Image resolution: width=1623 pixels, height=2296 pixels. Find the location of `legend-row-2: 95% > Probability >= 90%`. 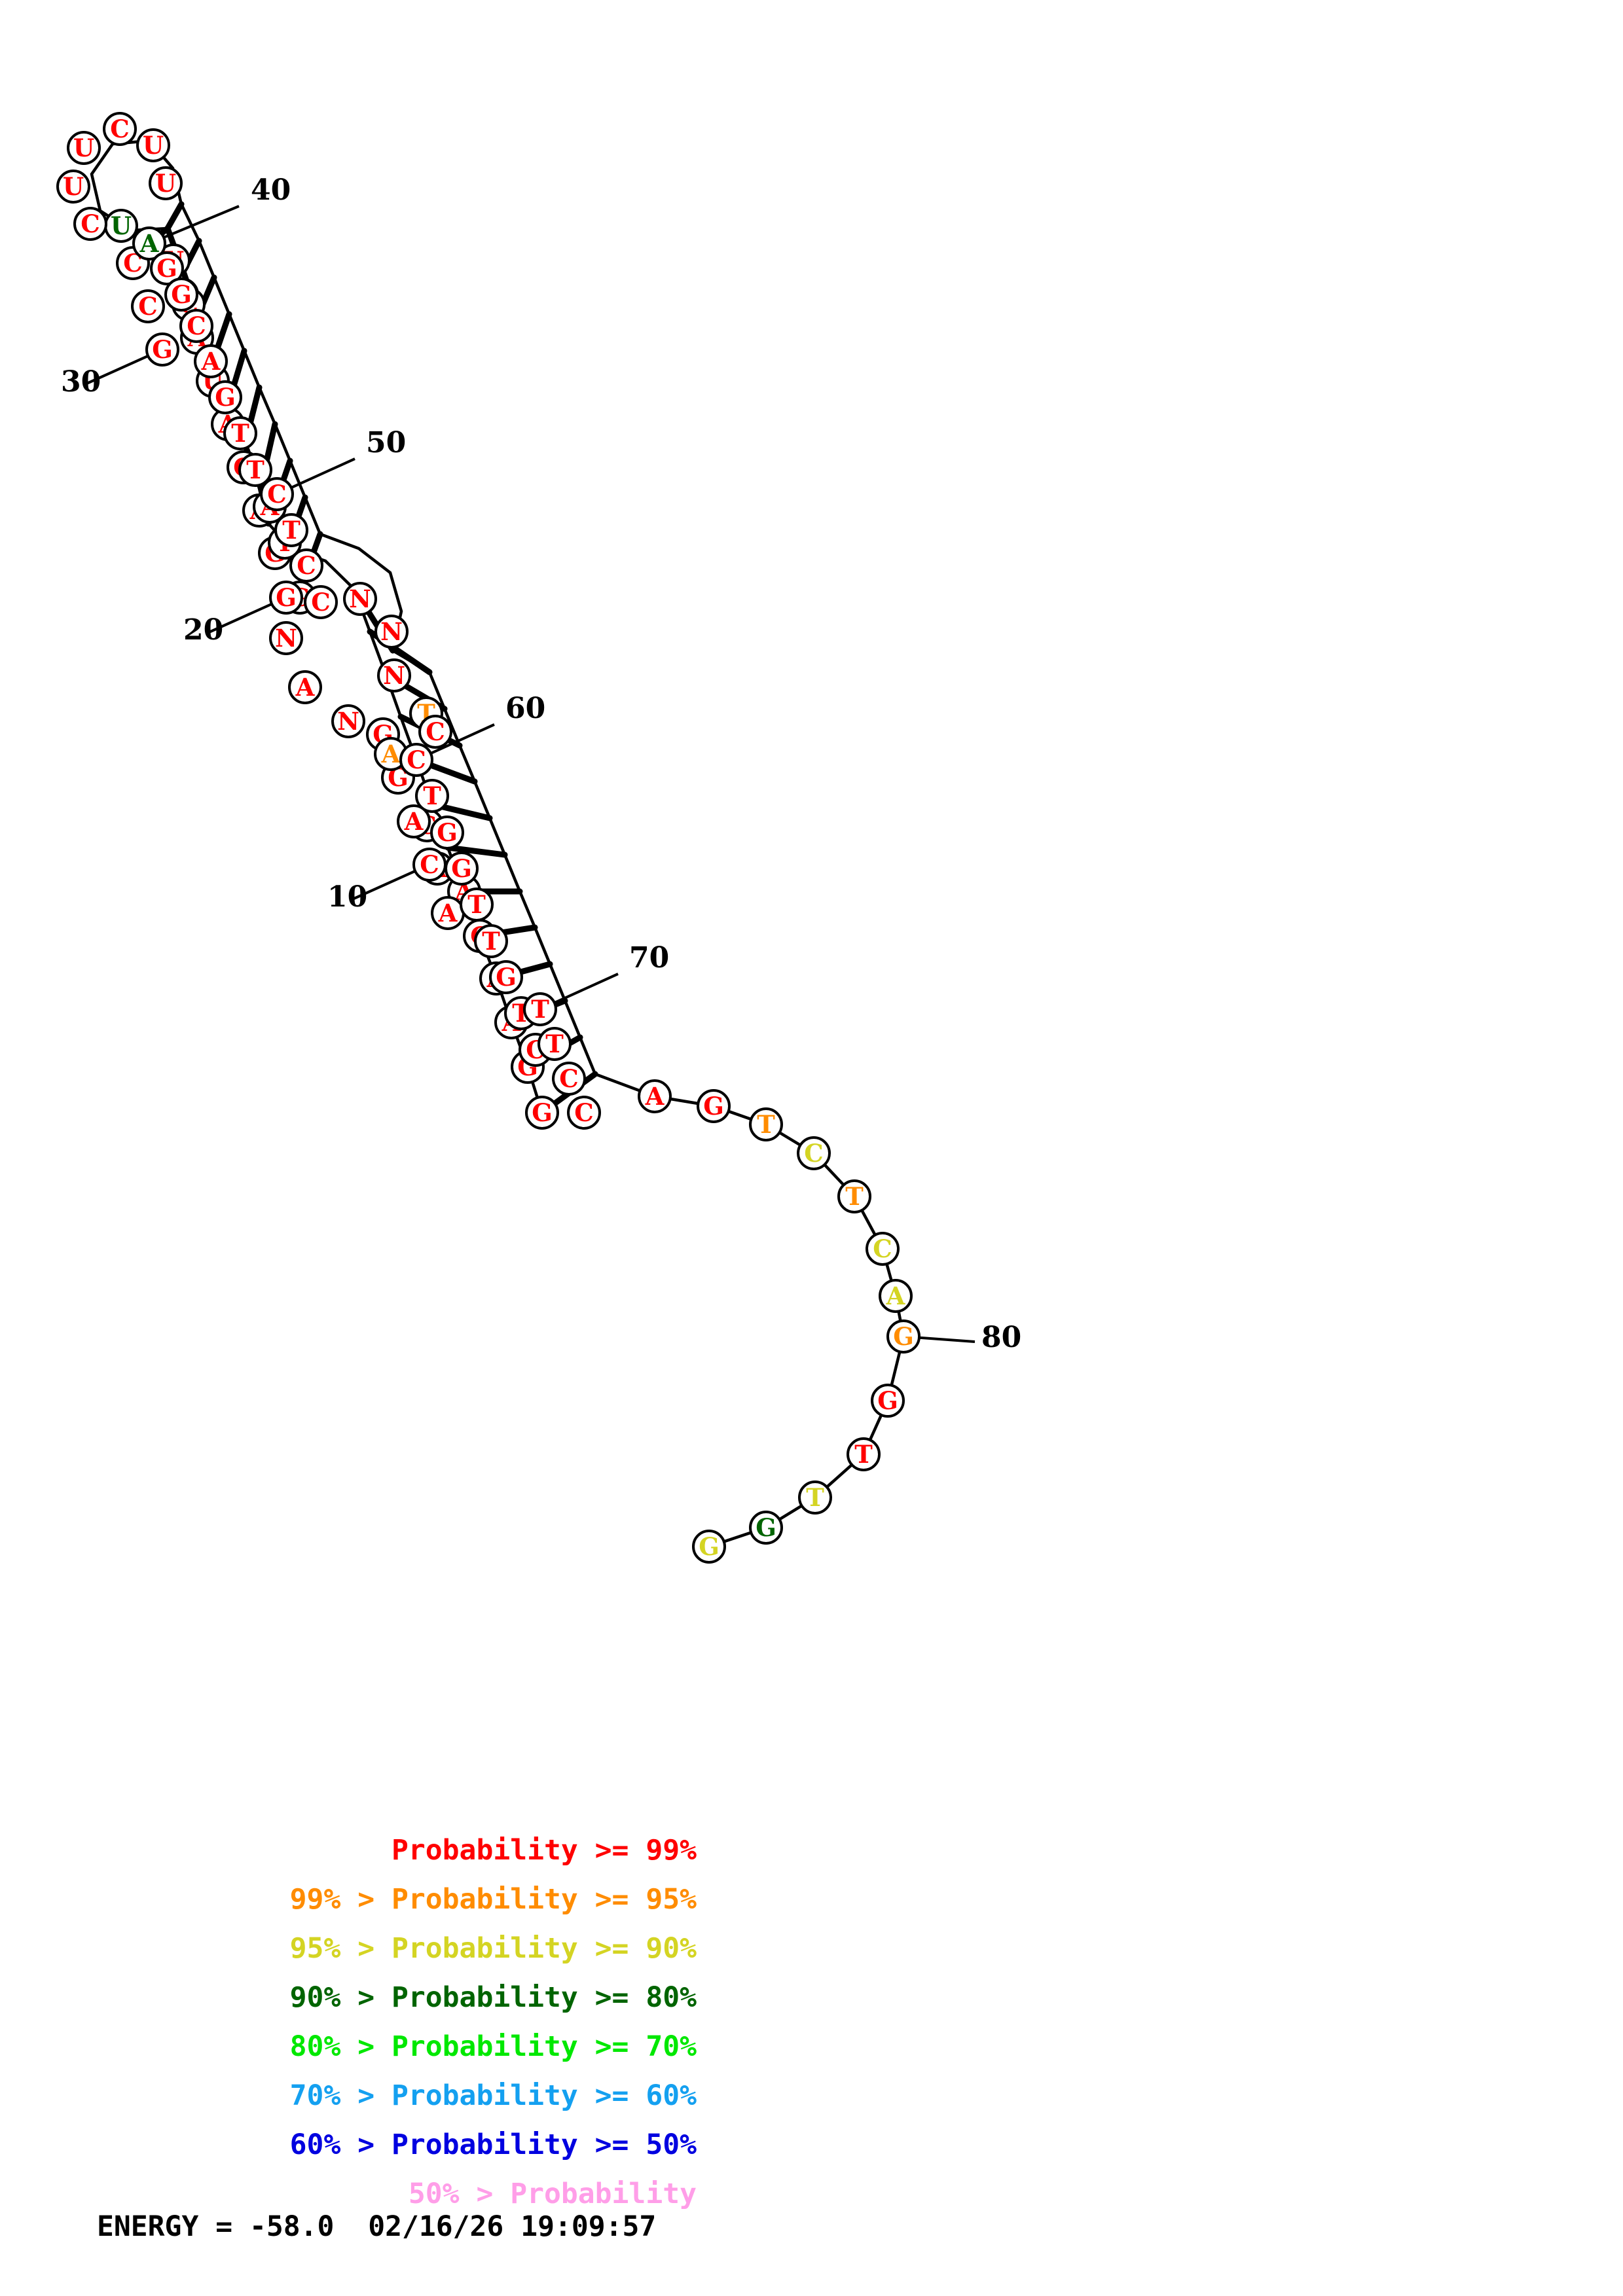

legend-row-2: 95% > Probability >= 90% is located at coordinates (406, 1948).